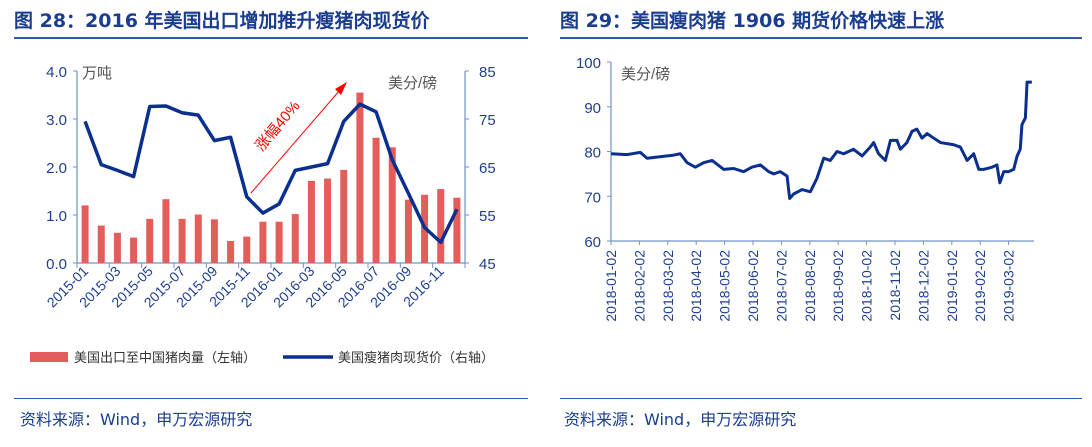 This screenshot has height=447, width=1092. Describe the element at coordinates (588, 63) in the screenshot. I see `right-chart-y-tick-label: 100` at that location.